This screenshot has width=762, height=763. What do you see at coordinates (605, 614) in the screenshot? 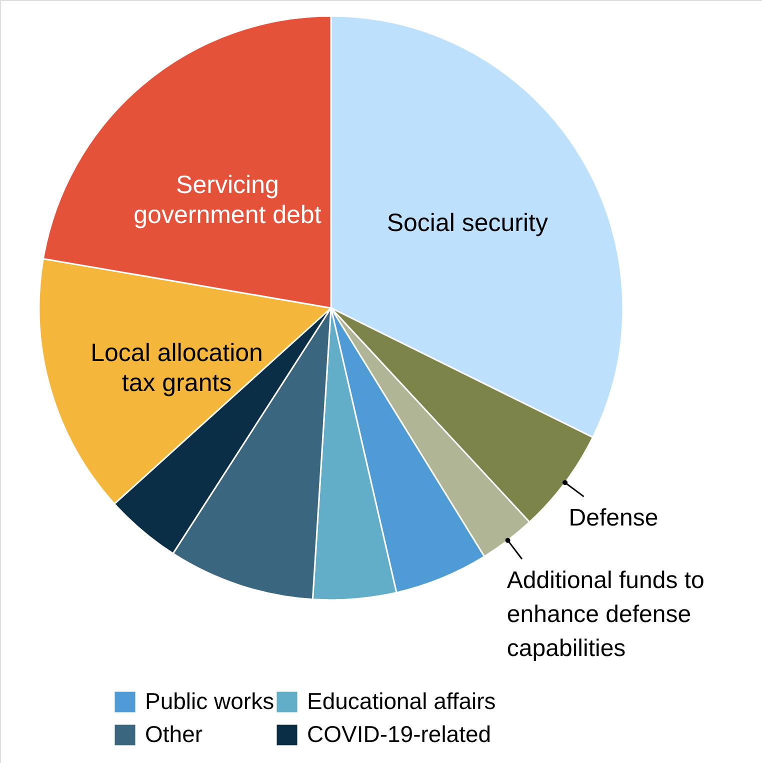
I see `slice-label: Additional funds to enhance defense capabilities` at bounding box center [605, 614].